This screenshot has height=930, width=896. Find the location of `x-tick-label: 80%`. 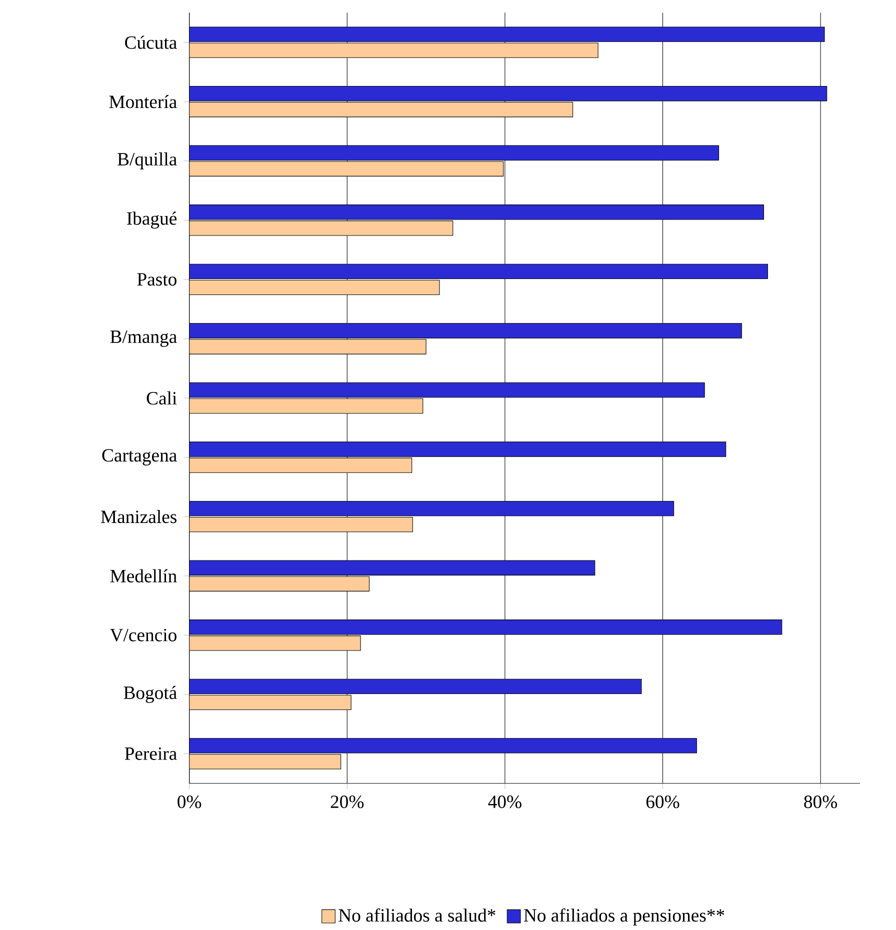

x-tick-label: 80% is located at coordinates (821, 802).